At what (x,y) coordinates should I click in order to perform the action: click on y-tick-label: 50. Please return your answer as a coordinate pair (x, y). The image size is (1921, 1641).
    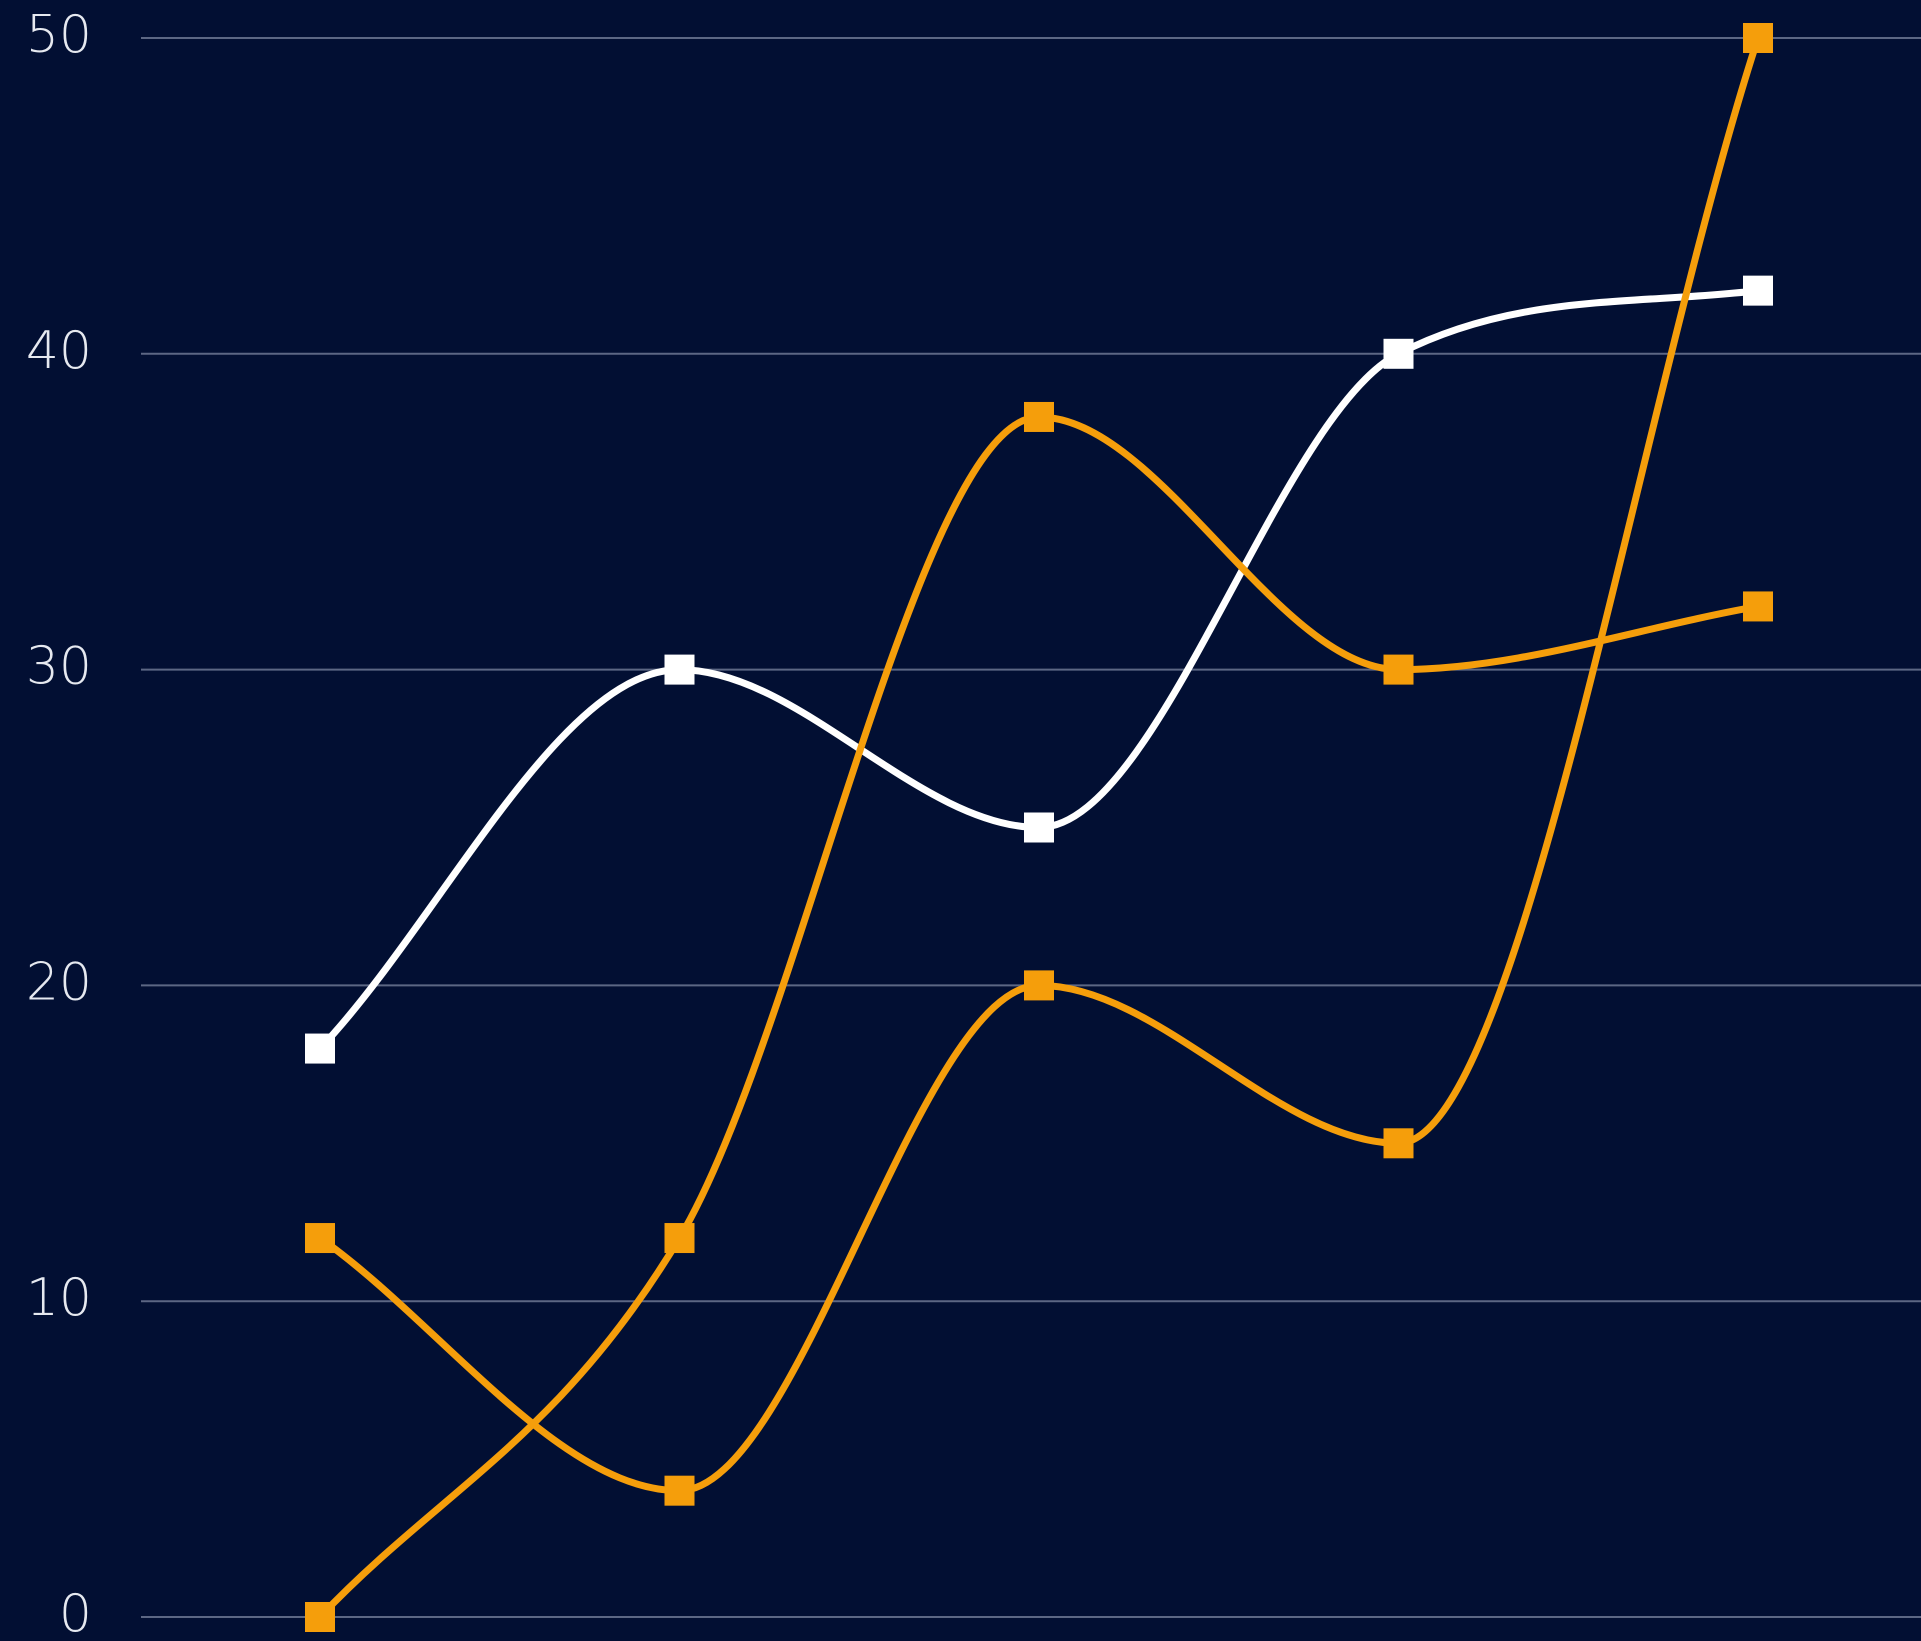
    Looking at the image, I should click on (59, 35).